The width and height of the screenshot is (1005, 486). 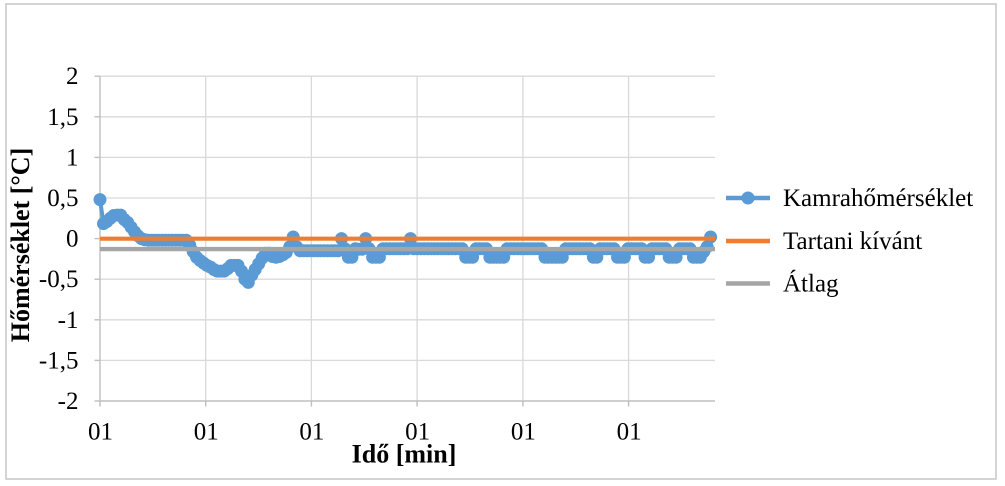 What do you see at coordinates (20, 245) in the screenshot?
I see `svg-text: Hőmérséklet [°C]` at bounding box center [20, 245].